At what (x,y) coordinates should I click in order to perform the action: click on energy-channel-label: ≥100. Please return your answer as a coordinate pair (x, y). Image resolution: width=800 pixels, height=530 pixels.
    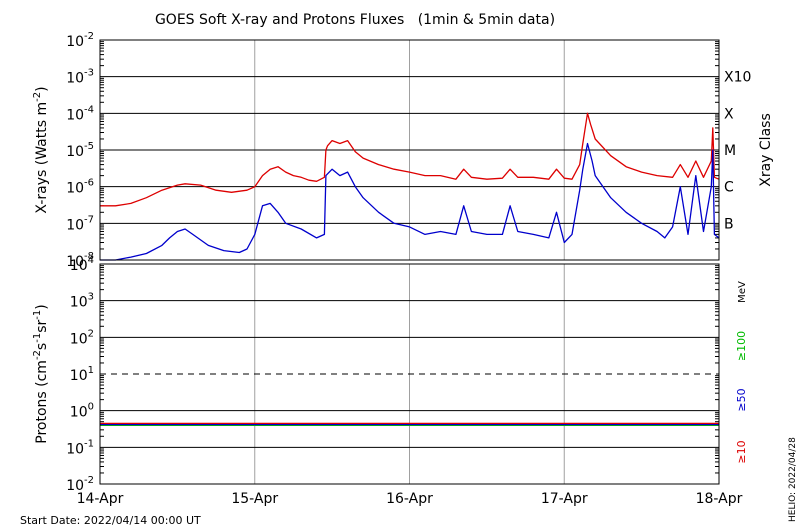
    Looking at the image, I should click on (741, 346).